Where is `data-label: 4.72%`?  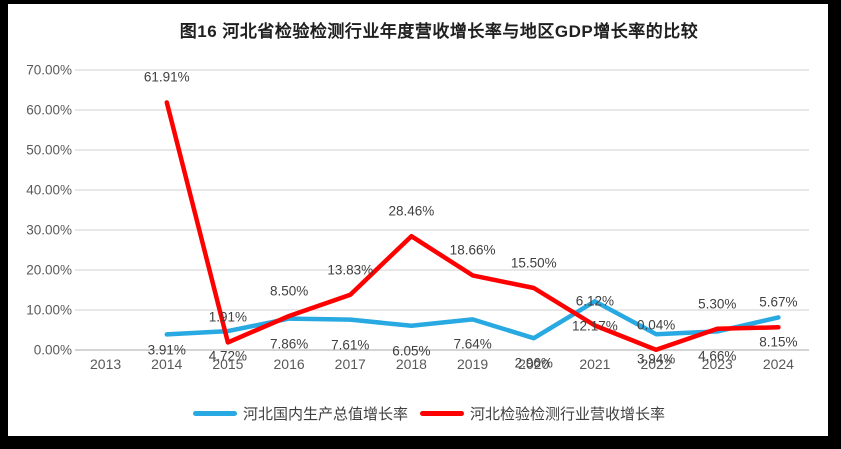 data-label: 4.72% is located at coordinates (228, 356).